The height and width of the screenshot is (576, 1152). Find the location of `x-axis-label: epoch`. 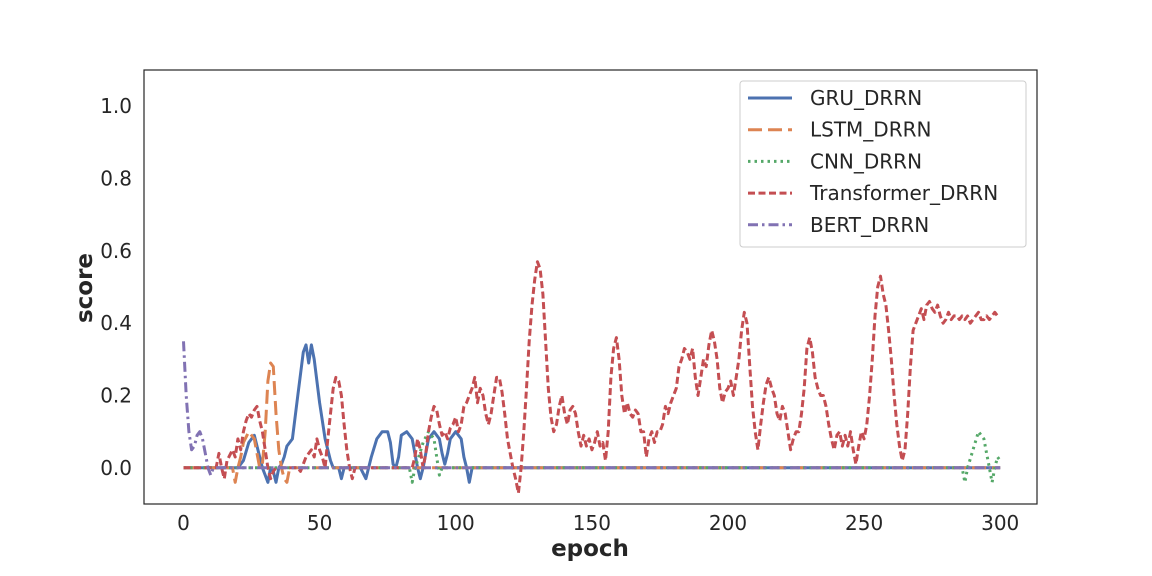

x-axis-label: epoch is located at coordinates (590, 549).